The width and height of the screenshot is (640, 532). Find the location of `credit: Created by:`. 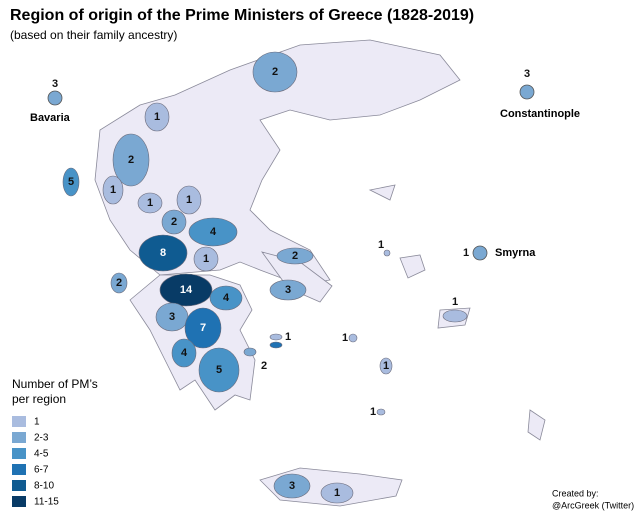

credit: Created by: is located at coordinates (575, 493).